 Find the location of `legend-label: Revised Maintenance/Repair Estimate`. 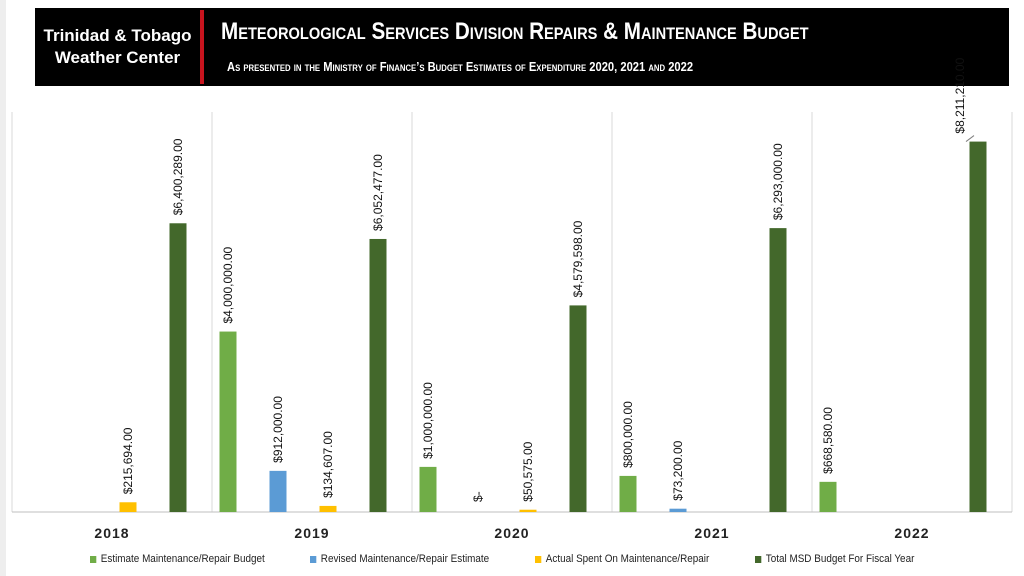

legend-label: Revised Maintenance/Repair Estimate is located at coordinates (405, 559).